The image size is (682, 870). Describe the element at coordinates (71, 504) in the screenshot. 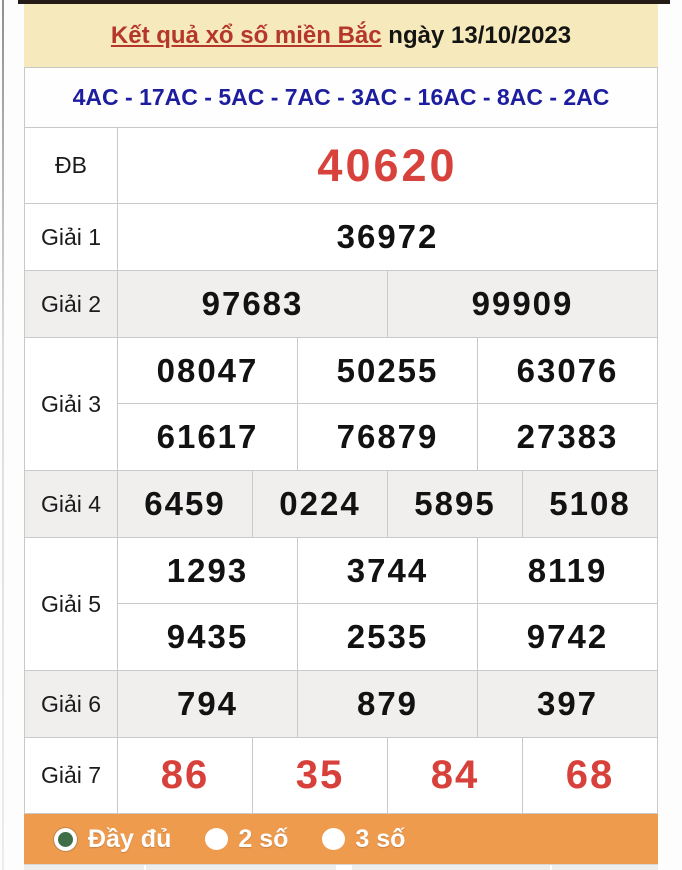

I see `prize-label: Giải 4` at that location.